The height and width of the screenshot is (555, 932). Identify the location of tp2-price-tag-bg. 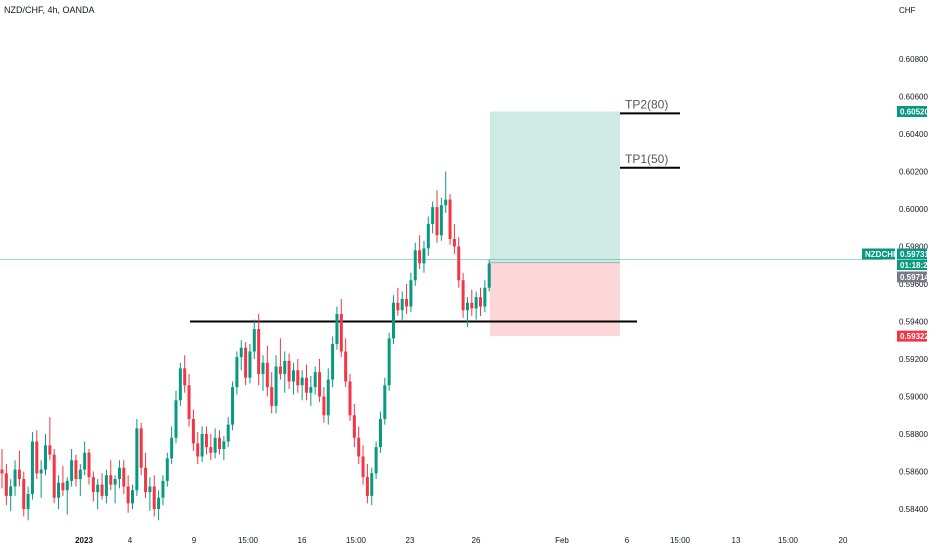
(912, 111).